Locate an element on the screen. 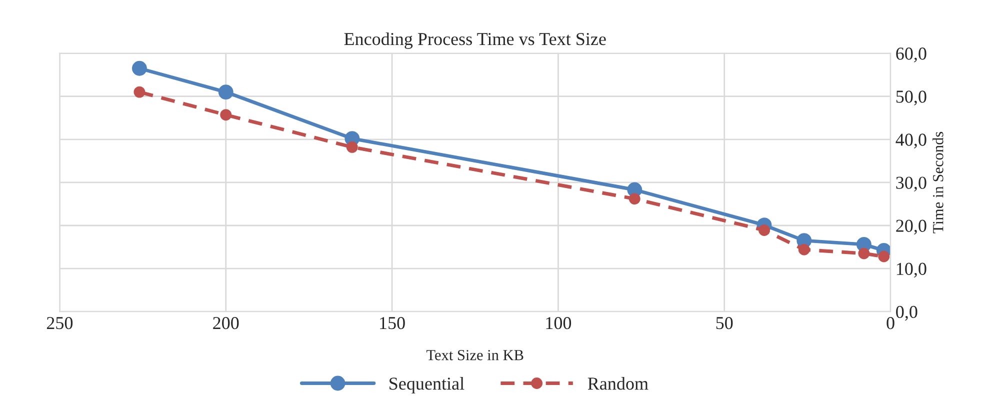  x-tick-label: 250 is located at coordinates (59, 323).